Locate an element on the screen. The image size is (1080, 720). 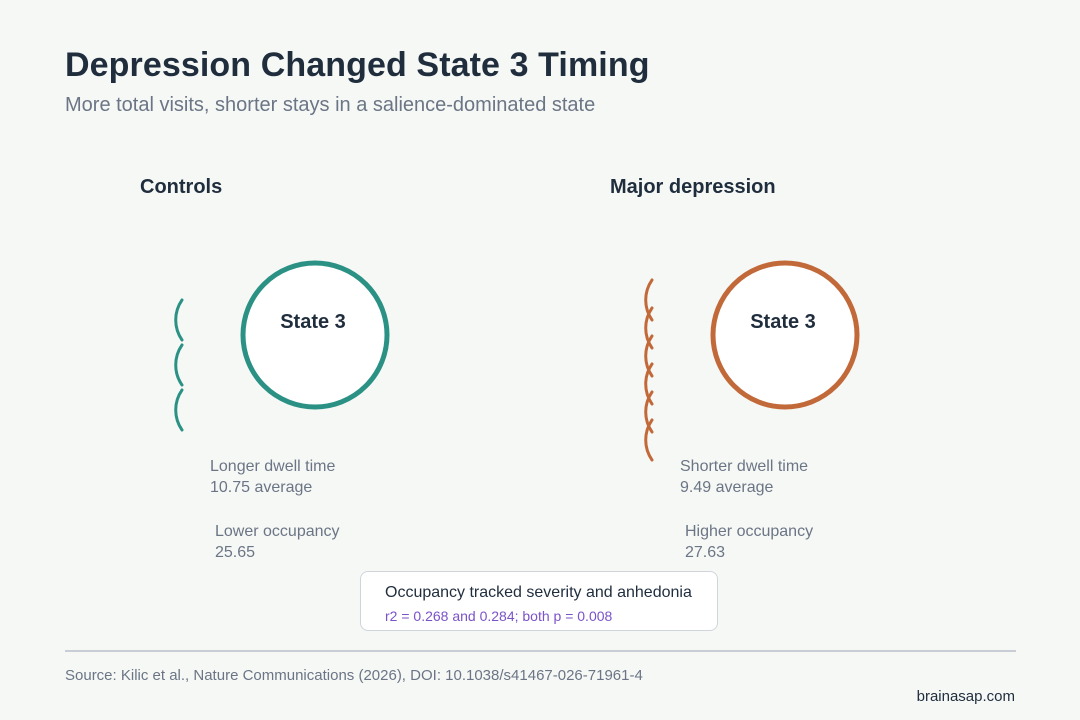
controls-visit-arcs is located at coordinates (179, 365).